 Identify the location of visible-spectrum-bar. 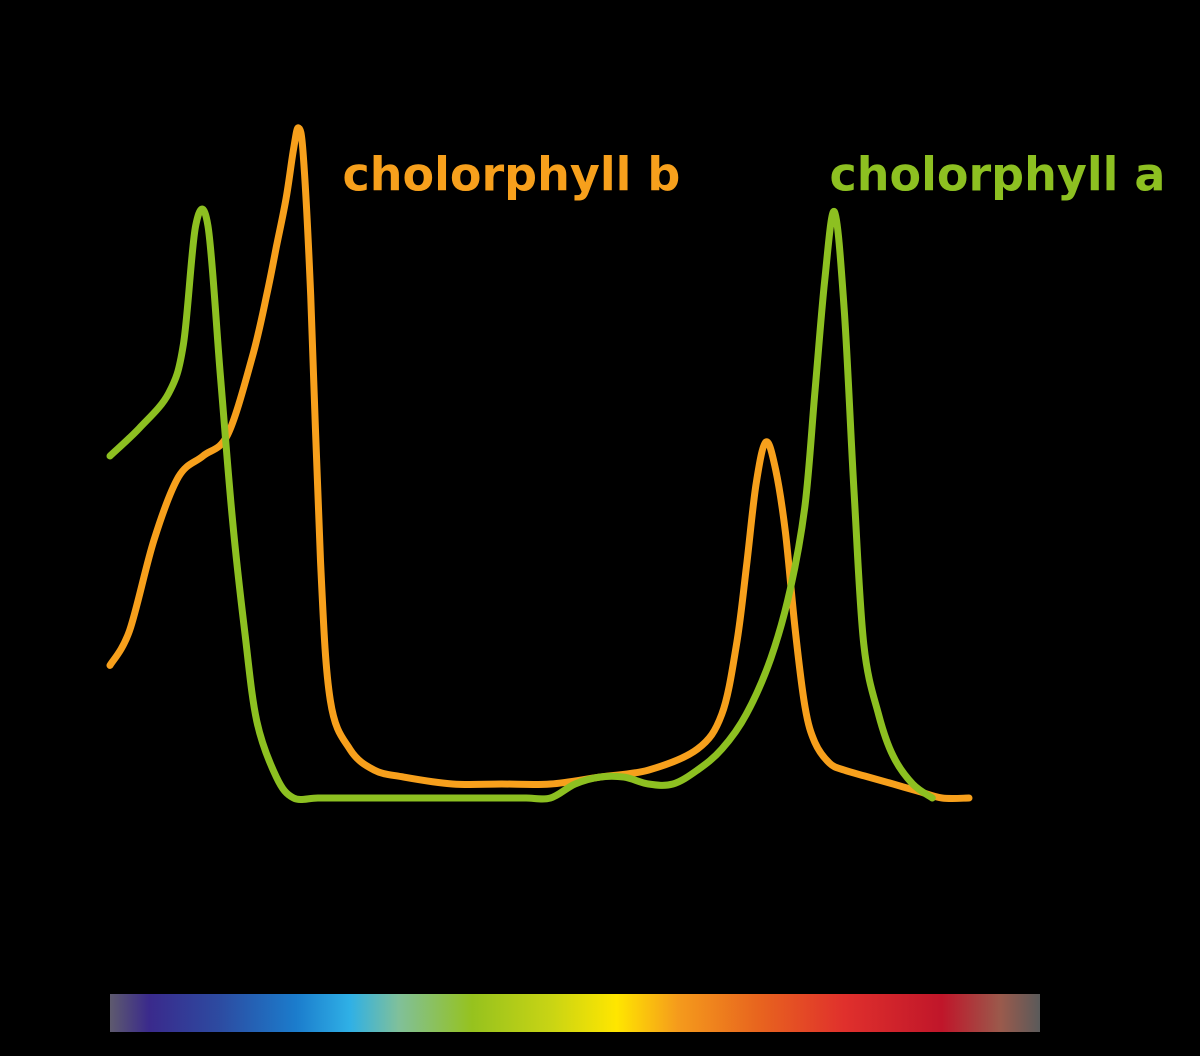
(575, 1013).